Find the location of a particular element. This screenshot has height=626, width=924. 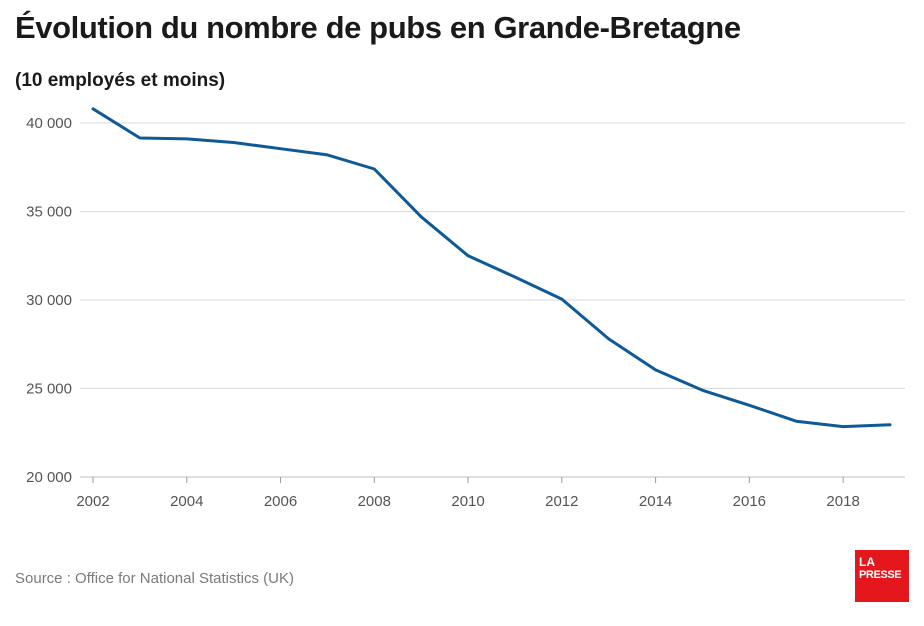

logo-line-2: PRESSE is located at coordinates (880, 575).